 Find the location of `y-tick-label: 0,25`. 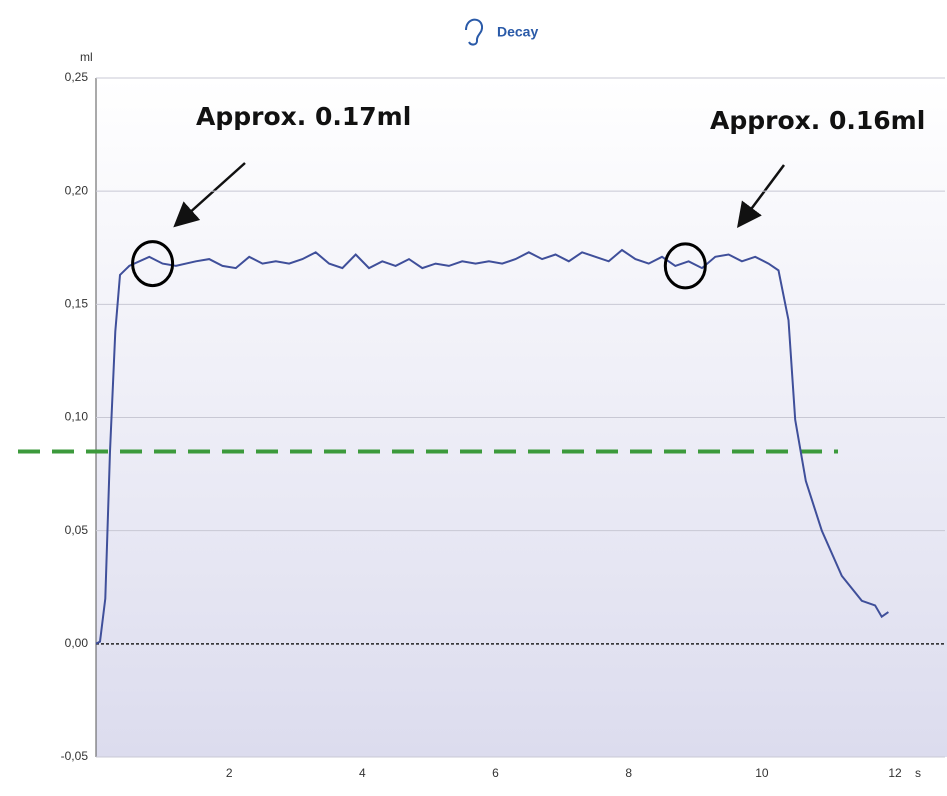

y-tick-label: 0,25 is located at coordinates (77, 77).